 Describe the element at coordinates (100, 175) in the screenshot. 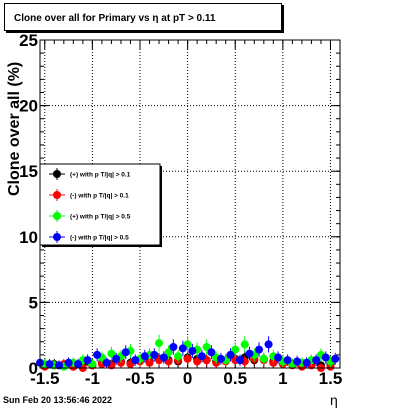

I see `legend-label: (+) with p T/|q| > 0.1` at that location.